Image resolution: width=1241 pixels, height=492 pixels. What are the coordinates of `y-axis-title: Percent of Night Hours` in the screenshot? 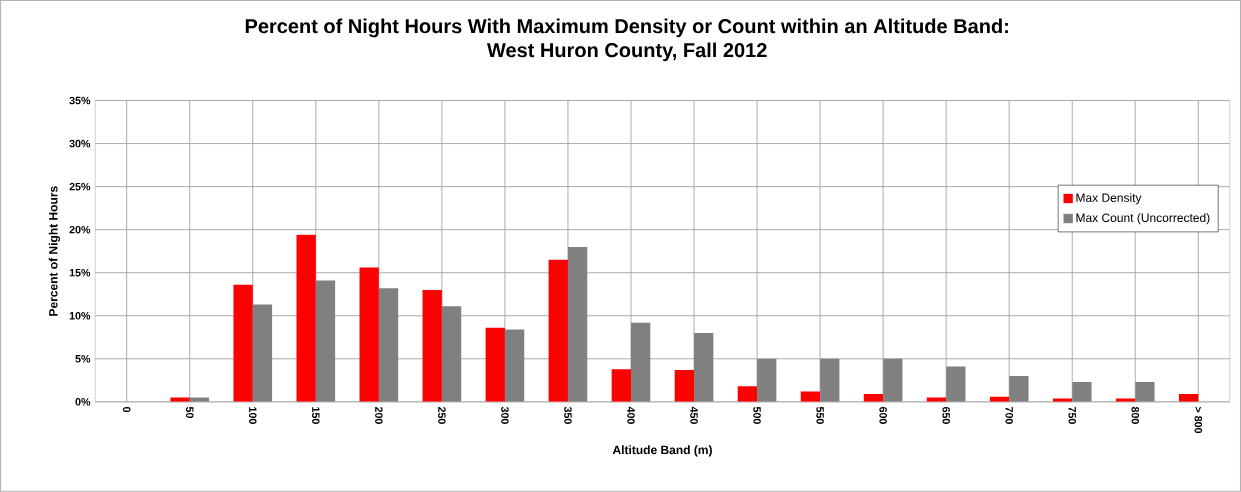 It's located at (54, 251).